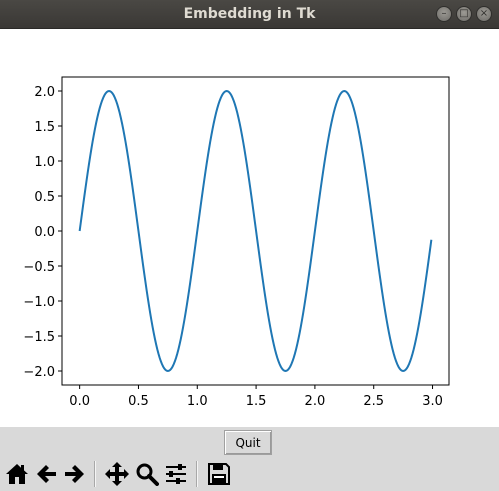 This screenshot has height=491, width=499. I want to click on save-icon, so click(219, 474).